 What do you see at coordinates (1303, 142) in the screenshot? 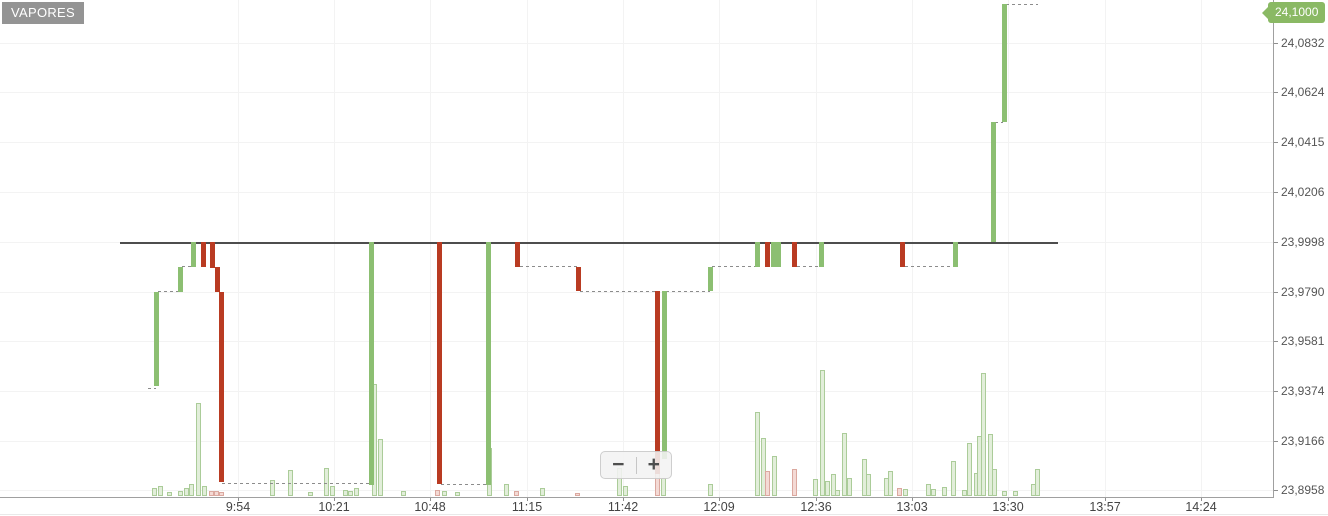
I see `y-axis-label: 24,0415` at bounding box center [1303, 142].